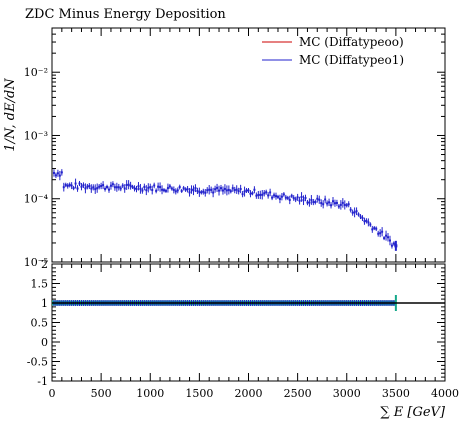  Describe the element at coordinates (413, 412) in the screenshot. I see `x-axis-label: ∑ E [GeV]` at that location.